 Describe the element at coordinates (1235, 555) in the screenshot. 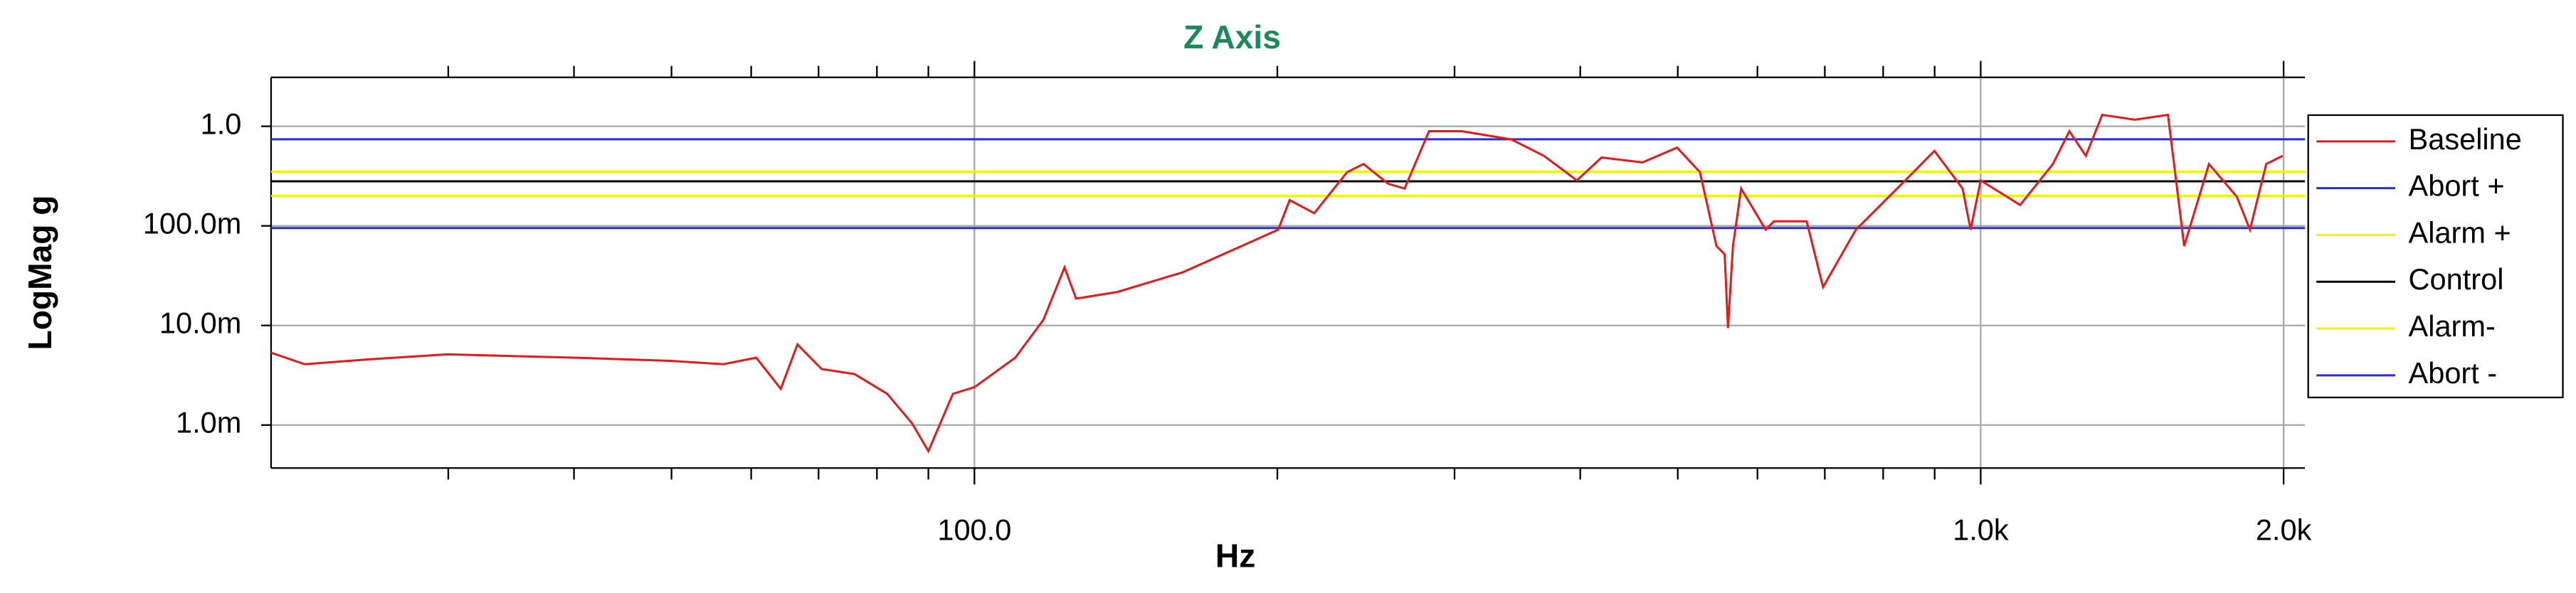

I see `x-axis-label: Hz` at that location.